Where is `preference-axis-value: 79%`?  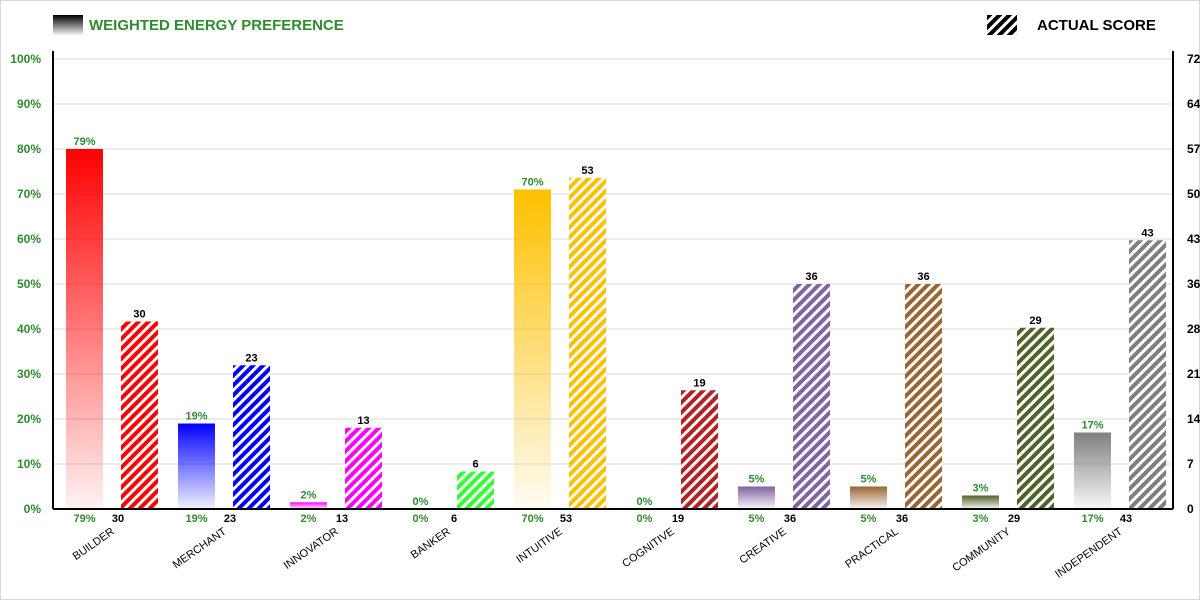
preference-axis-value: 79% is located at coordinates (84, 519).